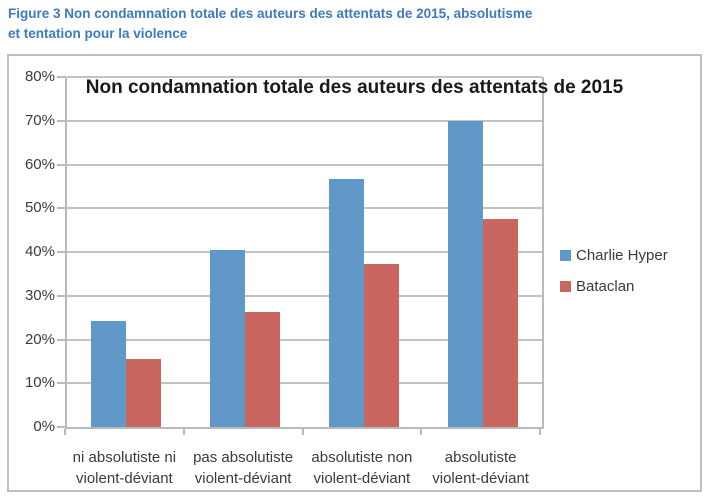 The image size is (706, 502). I want to click on y-tick-label-20: 20%, so click(39, 339).